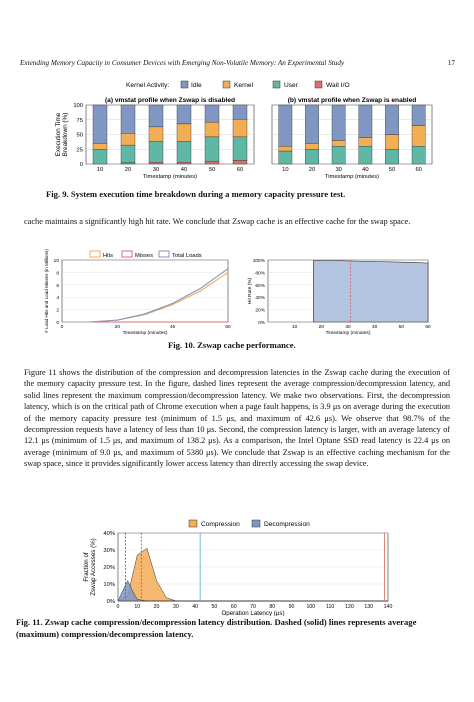  What do you see at coordinates (292, 607) in the screenshot?
I see `fig11-xtick-label: 90` at bounding box center [292, 607].